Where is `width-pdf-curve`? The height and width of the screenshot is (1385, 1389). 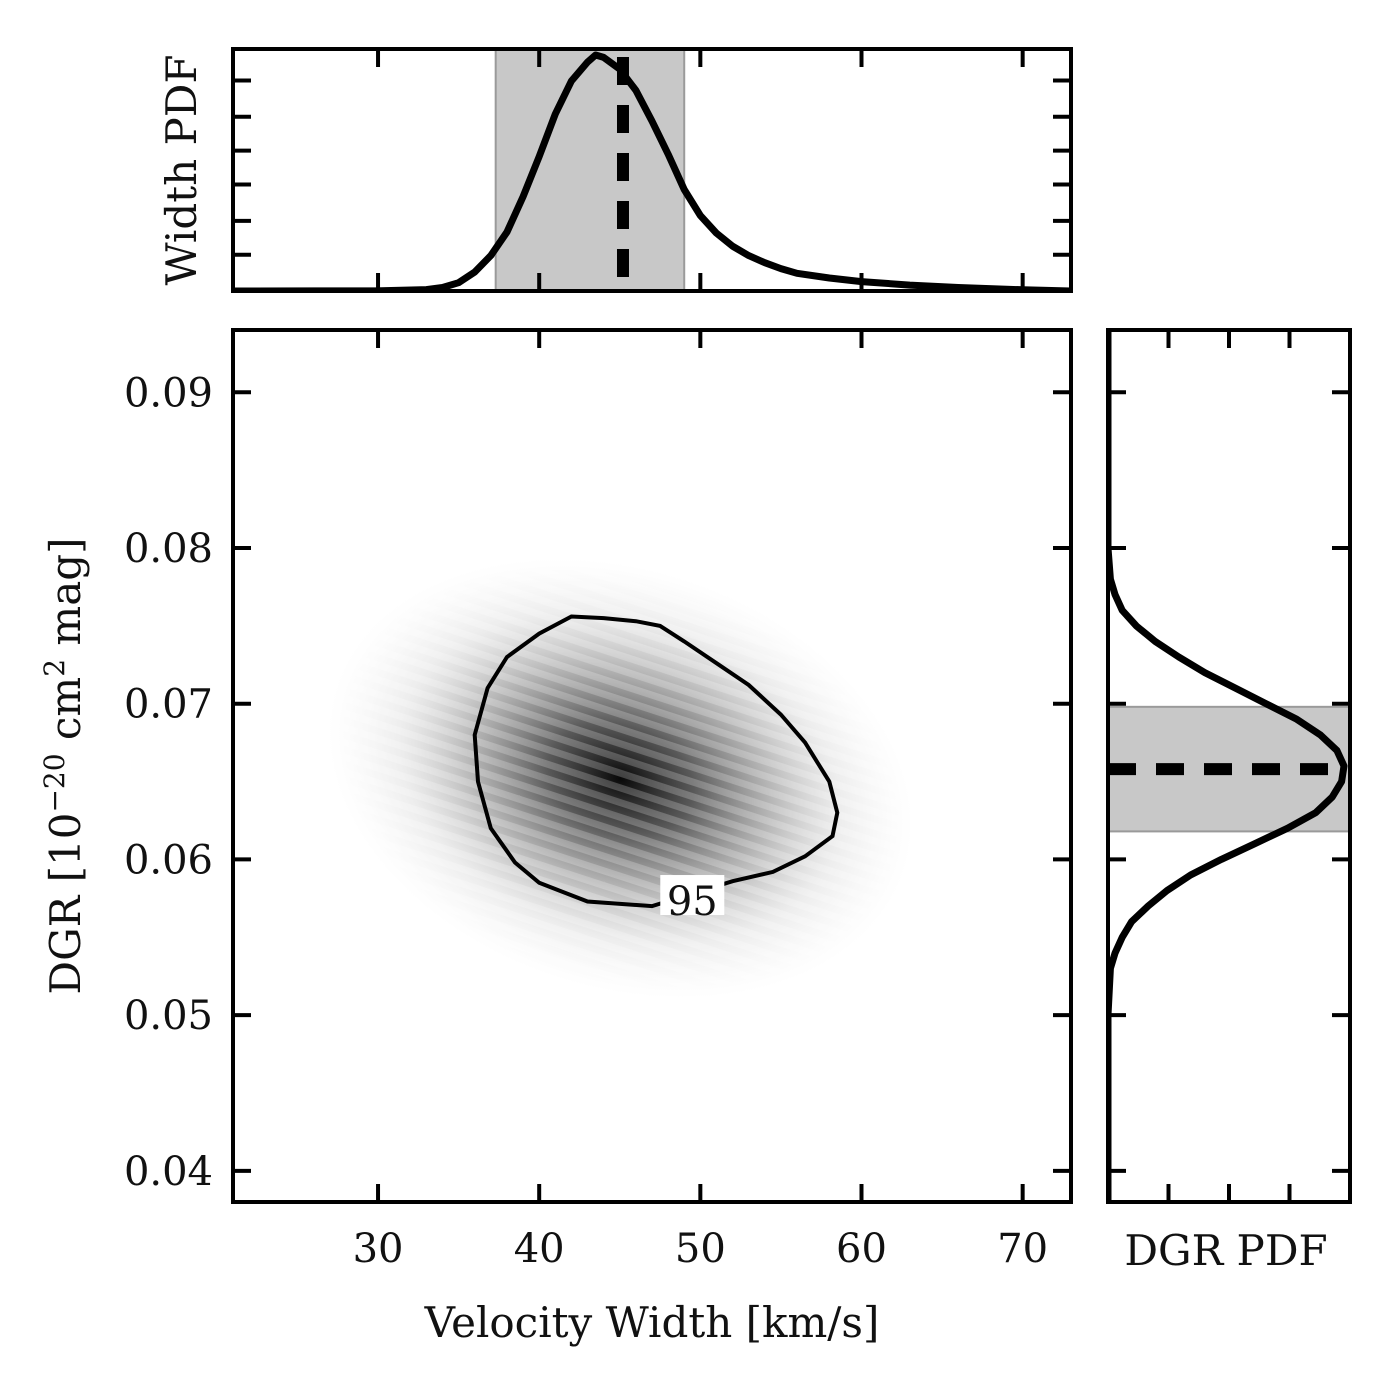 width-pdf-curve is located at coordinates (652, 171).